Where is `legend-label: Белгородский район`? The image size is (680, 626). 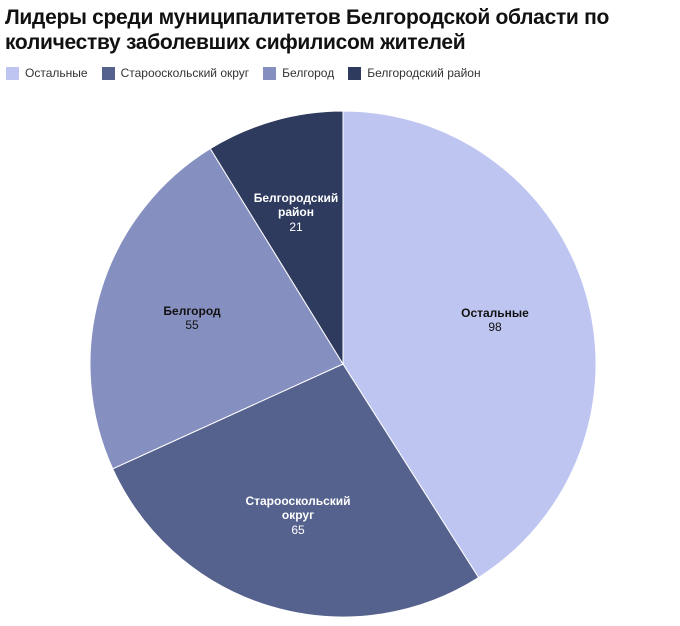 legend-label: Белгородский район is located at coordinates (424, 73).